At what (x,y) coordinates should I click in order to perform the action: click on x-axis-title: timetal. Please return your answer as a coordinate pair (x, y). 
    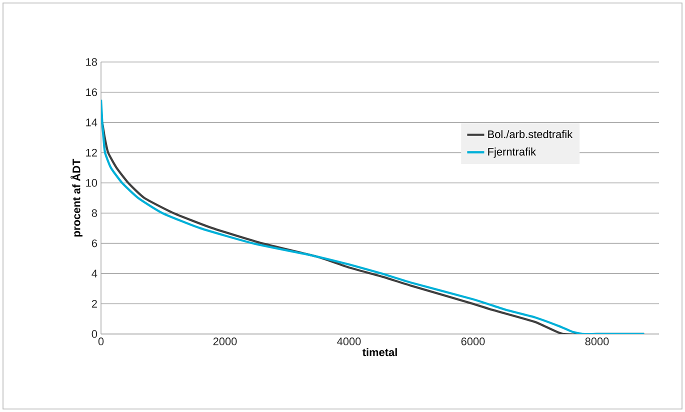
    Looking at the image, I should click on (379, 352).